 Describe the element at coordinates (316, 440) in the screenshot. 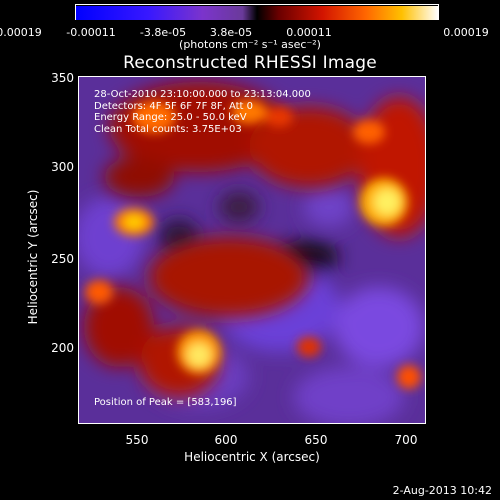

I see `x-tick-label: 650` at that location.